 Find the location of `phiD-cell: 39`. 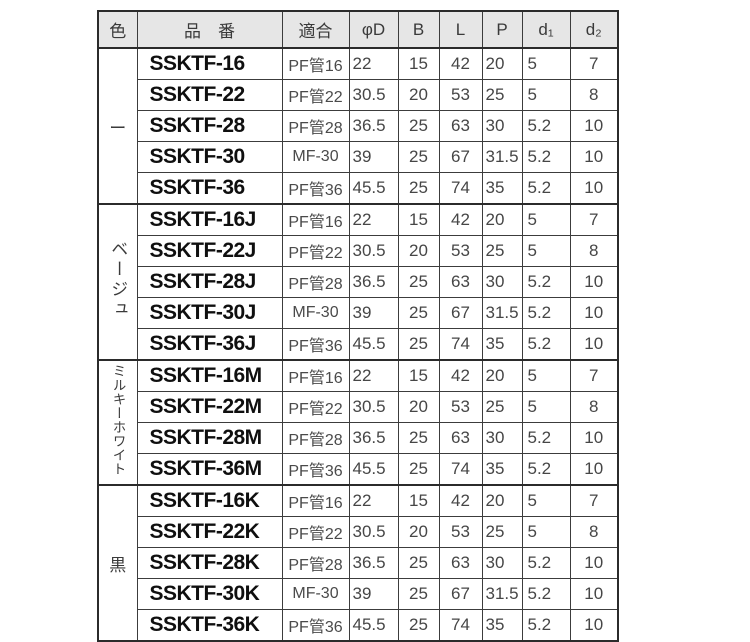

phiD-cell: 39 is located at coordinates (373, 313).